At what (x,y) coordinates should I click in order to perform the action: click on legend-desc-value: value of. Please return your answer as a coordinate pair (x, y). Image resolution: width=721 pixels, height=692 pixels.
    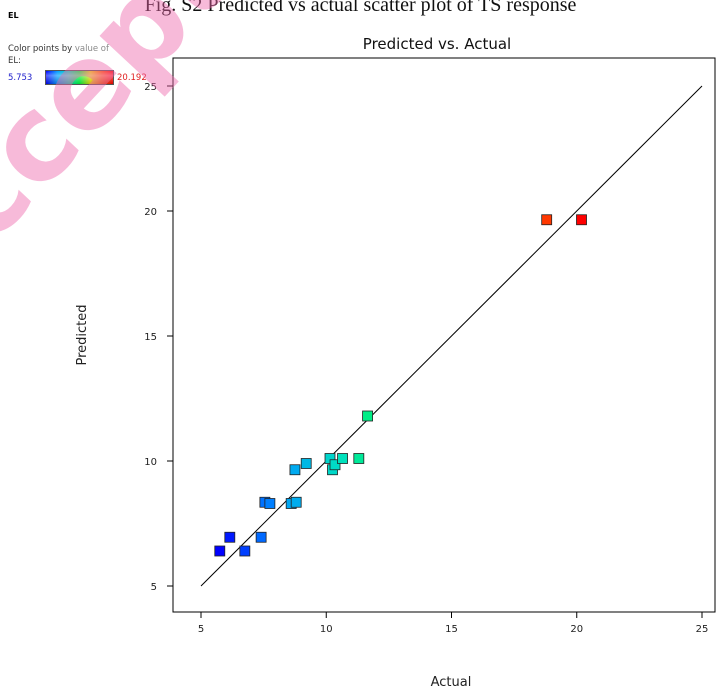
    Looking at the image, I should click on (91, 49).